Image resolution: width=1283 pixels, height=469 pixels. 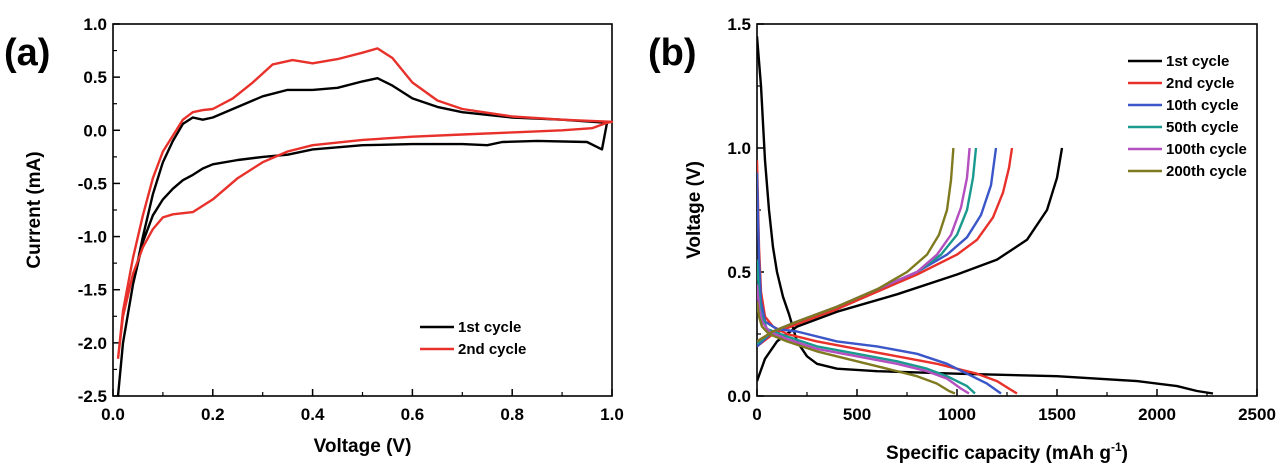 What do you see at coordinates (694, 210) in the screenshot?
I see `y-axis-title: Voltage (V)` at bounding box center [694, 210].